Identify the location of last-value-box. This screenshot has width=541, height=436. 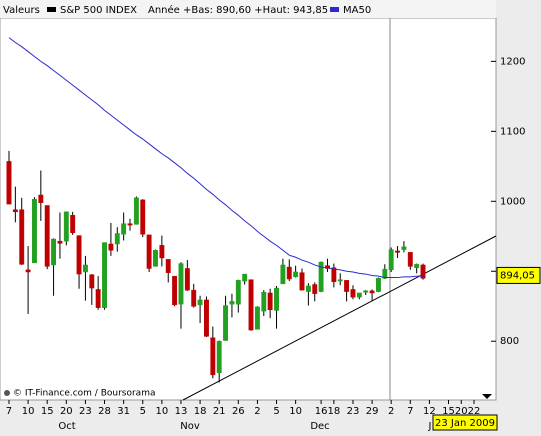
(518, 275).